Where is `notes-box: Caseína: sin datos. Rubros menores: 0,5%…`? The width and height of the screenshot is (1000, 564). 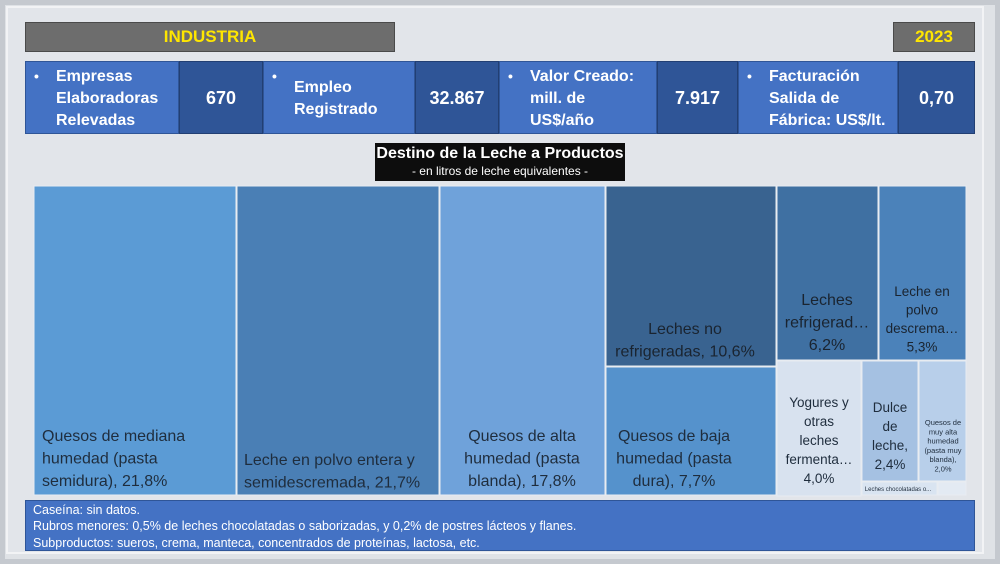 notes-box: Caseína: sin datos. Rubros menores: 0,5%… is located at coordinates (500, 525).